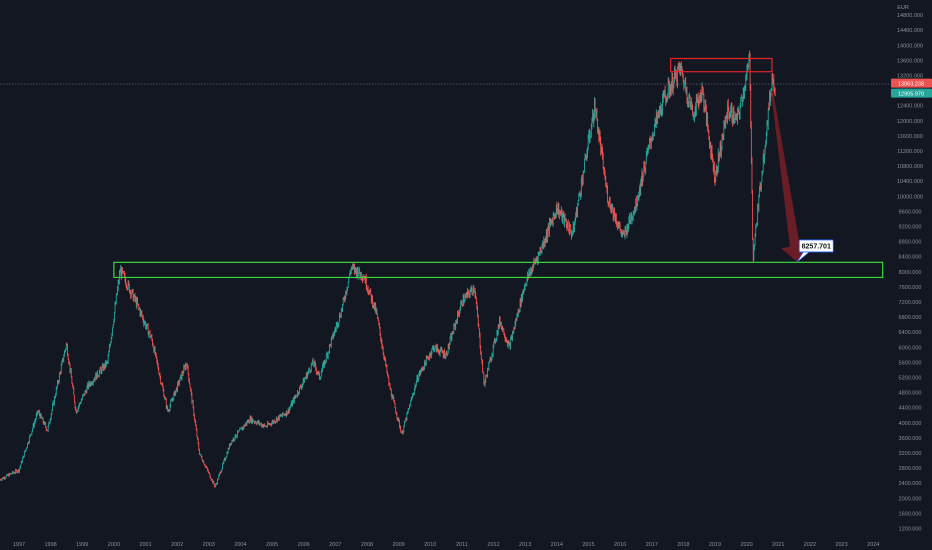 Image resolution: width=932 pixels, height=550 pixels. What do you see at coordinates (557, 545) in the screenshot?
I see `x-tick-label: 2014` at bounding box center [557, 545].